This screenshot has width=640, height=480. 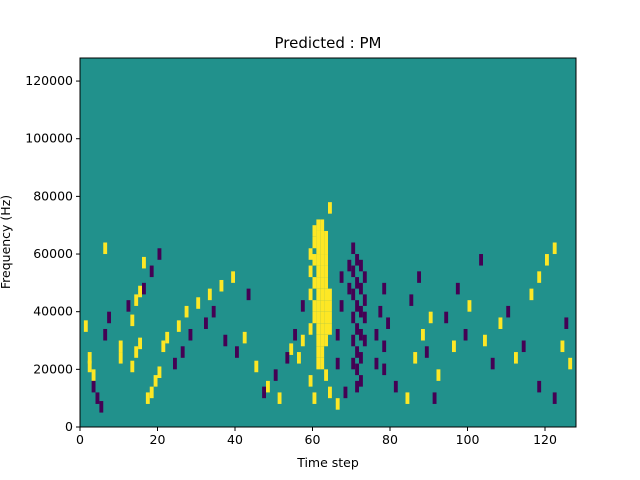 What do you see at coordinates (53, 195) in the screenshot?
I see `y-tick-label: 80000` at bounding box center [53, 195].